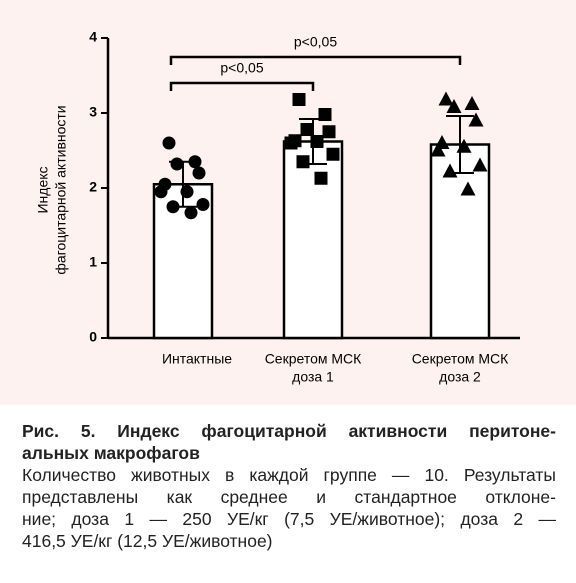  I want to click on y-tick-label: 1, so click(93, 262).